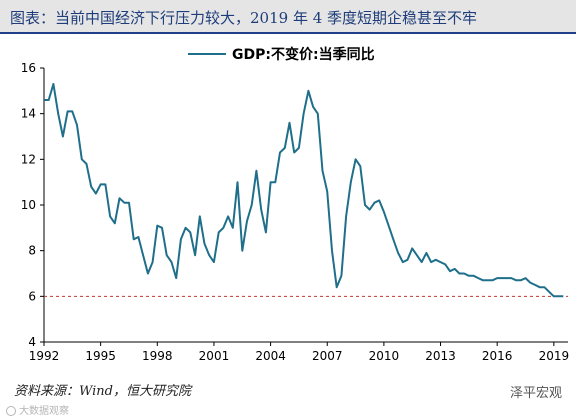 This screenshot has height=420, width=576. Describe the element at coordinates (244, 18) in the screenshot. I see `page-title: 图表：当前中国经济下行压力较大，2019 年 4 季度短期企稳甚至不牢` at that location.